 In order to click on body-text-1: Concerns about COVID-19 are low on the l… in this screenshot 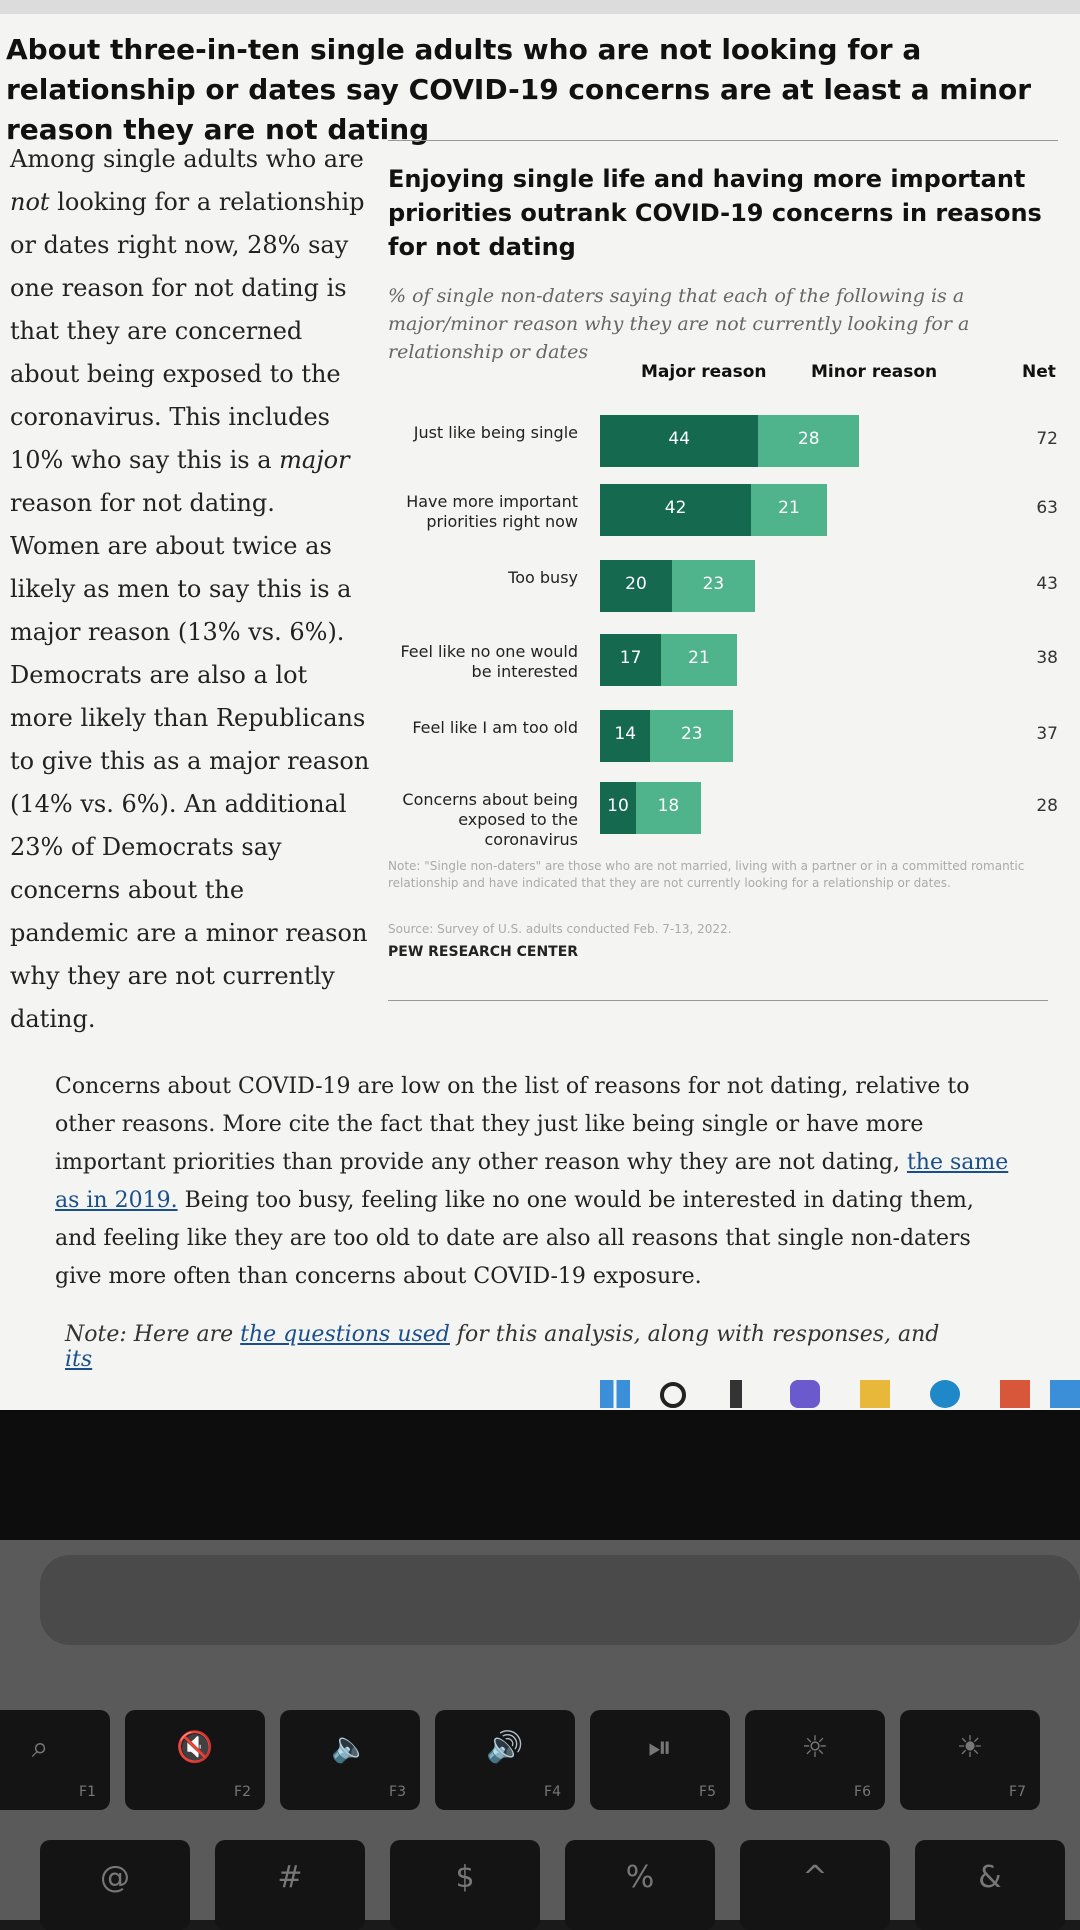, I will do `click(512, 1124)`.